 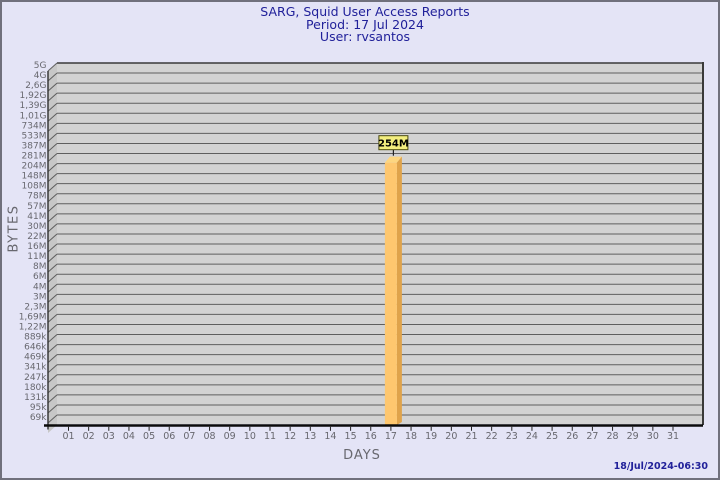 What do you see at coordinates (34, 157) in the screenshot?
I see `y-tick-label: 281M` at bounding box center [34, 157].